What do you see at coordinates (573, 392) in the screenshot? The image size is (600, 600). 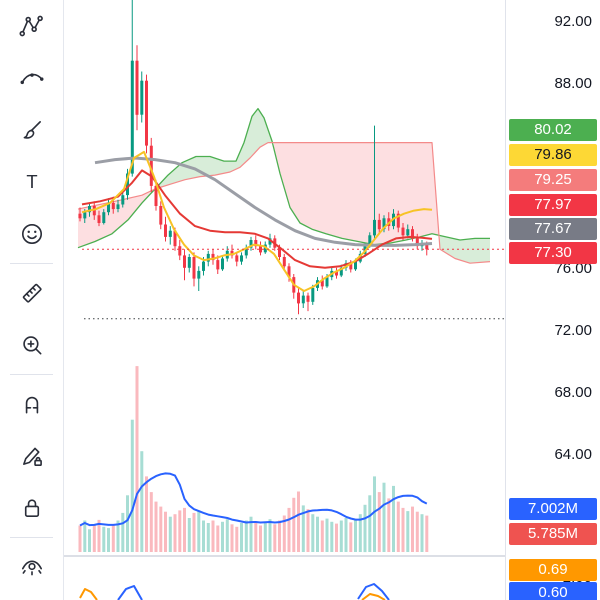 I see `price-axis-tick: 68.00` at bounding box center [573, 392].